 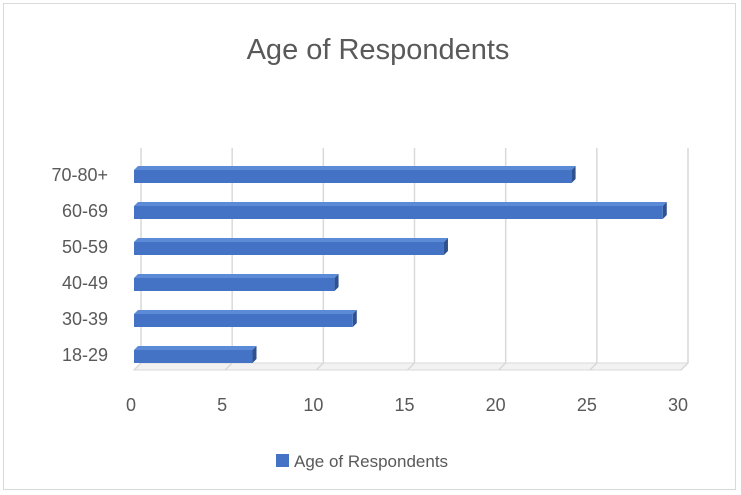 What do you see at coordinates (282, 460) in the screenshot?
I see `legend-swatch` at bounding box center [282, 460].